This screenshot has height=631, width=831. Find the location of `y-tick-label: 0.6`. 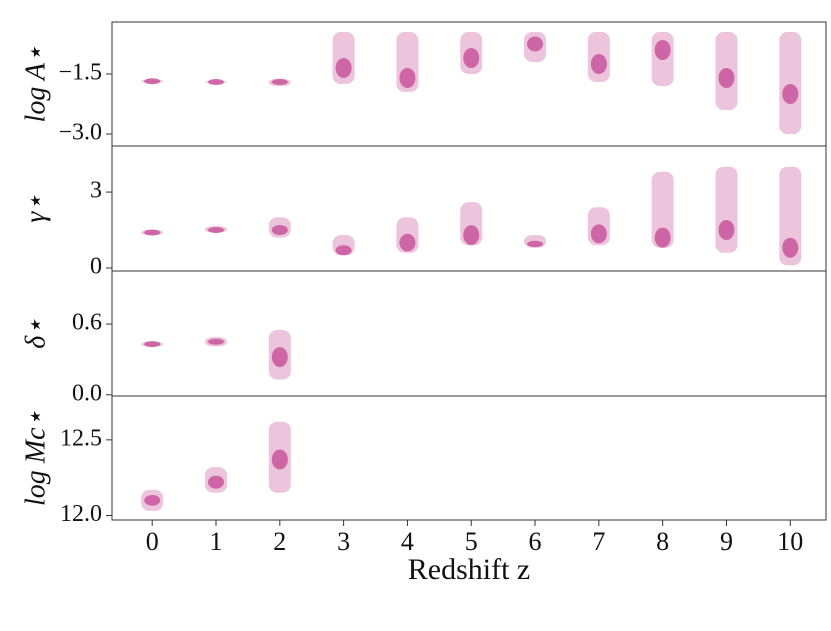

y-tick-label: 0.6 is located at coordinates (87, 323).